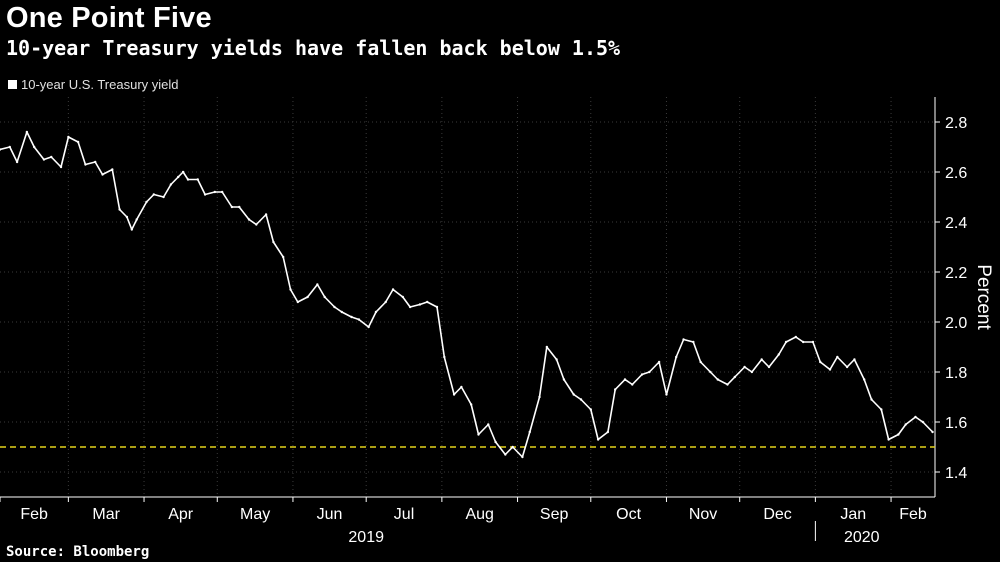 The image size is (1000, 562). I want to click on x-tick-label: Sep, so click(554, 514).